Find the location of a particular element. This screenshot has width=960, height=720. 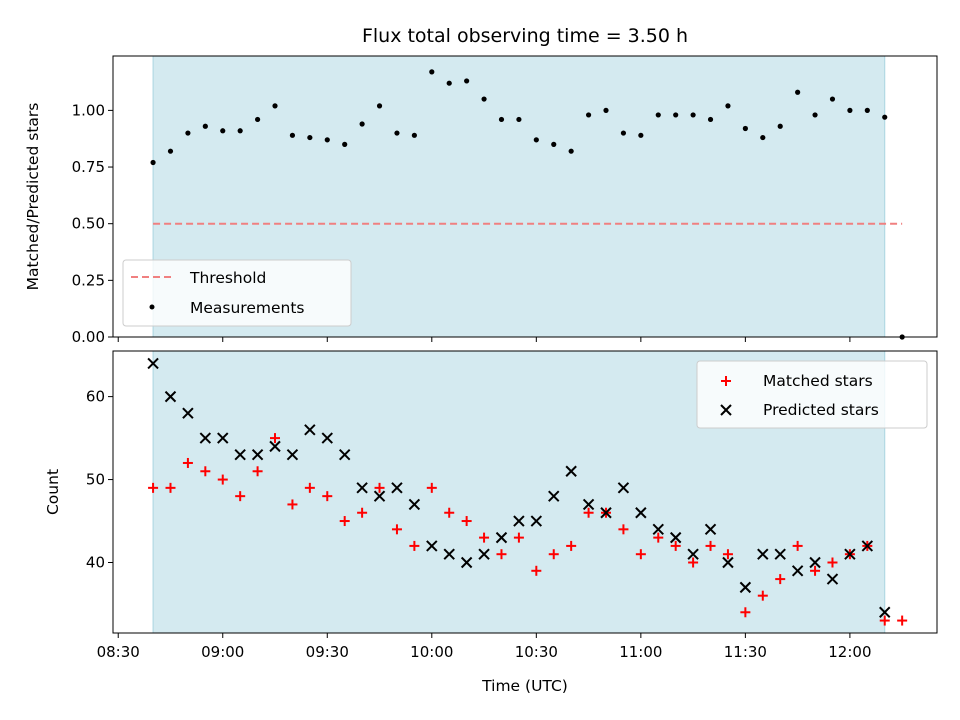

top-y-axis-label: Matched/Predicted stars is located at coordinates (33, 197).